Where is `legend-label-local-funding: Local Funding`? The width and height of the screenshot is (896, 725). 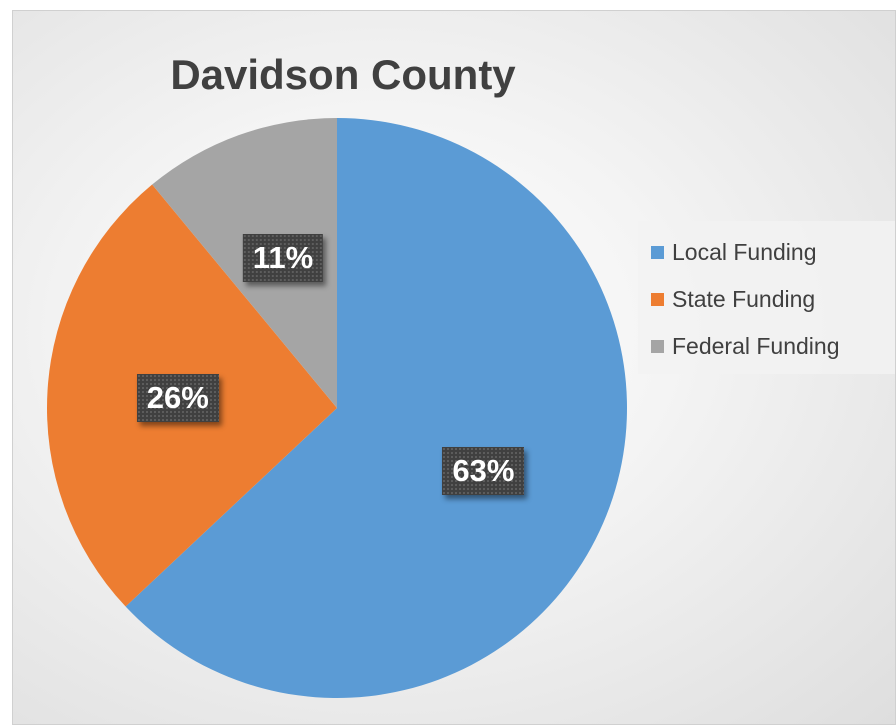 legend-label-local-funding: Local Funding is located at coordinates (744, 251).